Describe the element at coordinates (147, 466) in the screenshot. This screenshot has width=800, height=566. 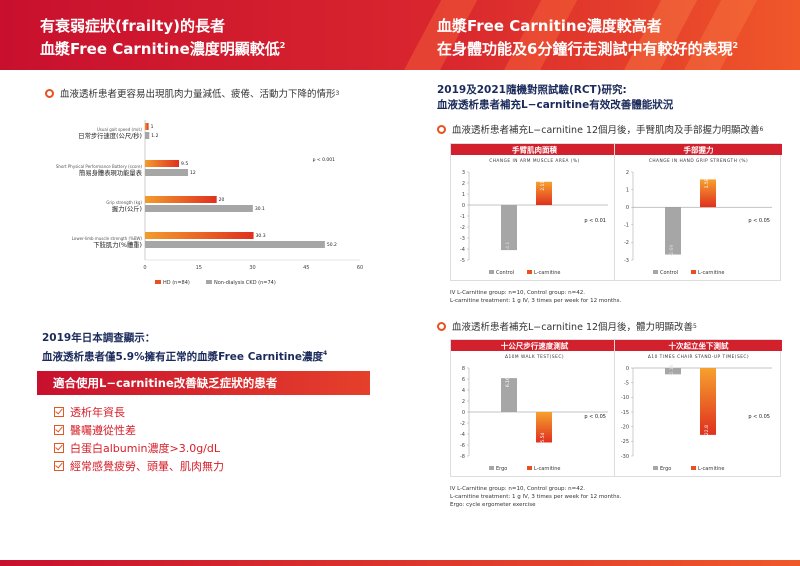
I see `check-item-text: 經常感覺疲勞、頭暈、肌肉無力` at that location.